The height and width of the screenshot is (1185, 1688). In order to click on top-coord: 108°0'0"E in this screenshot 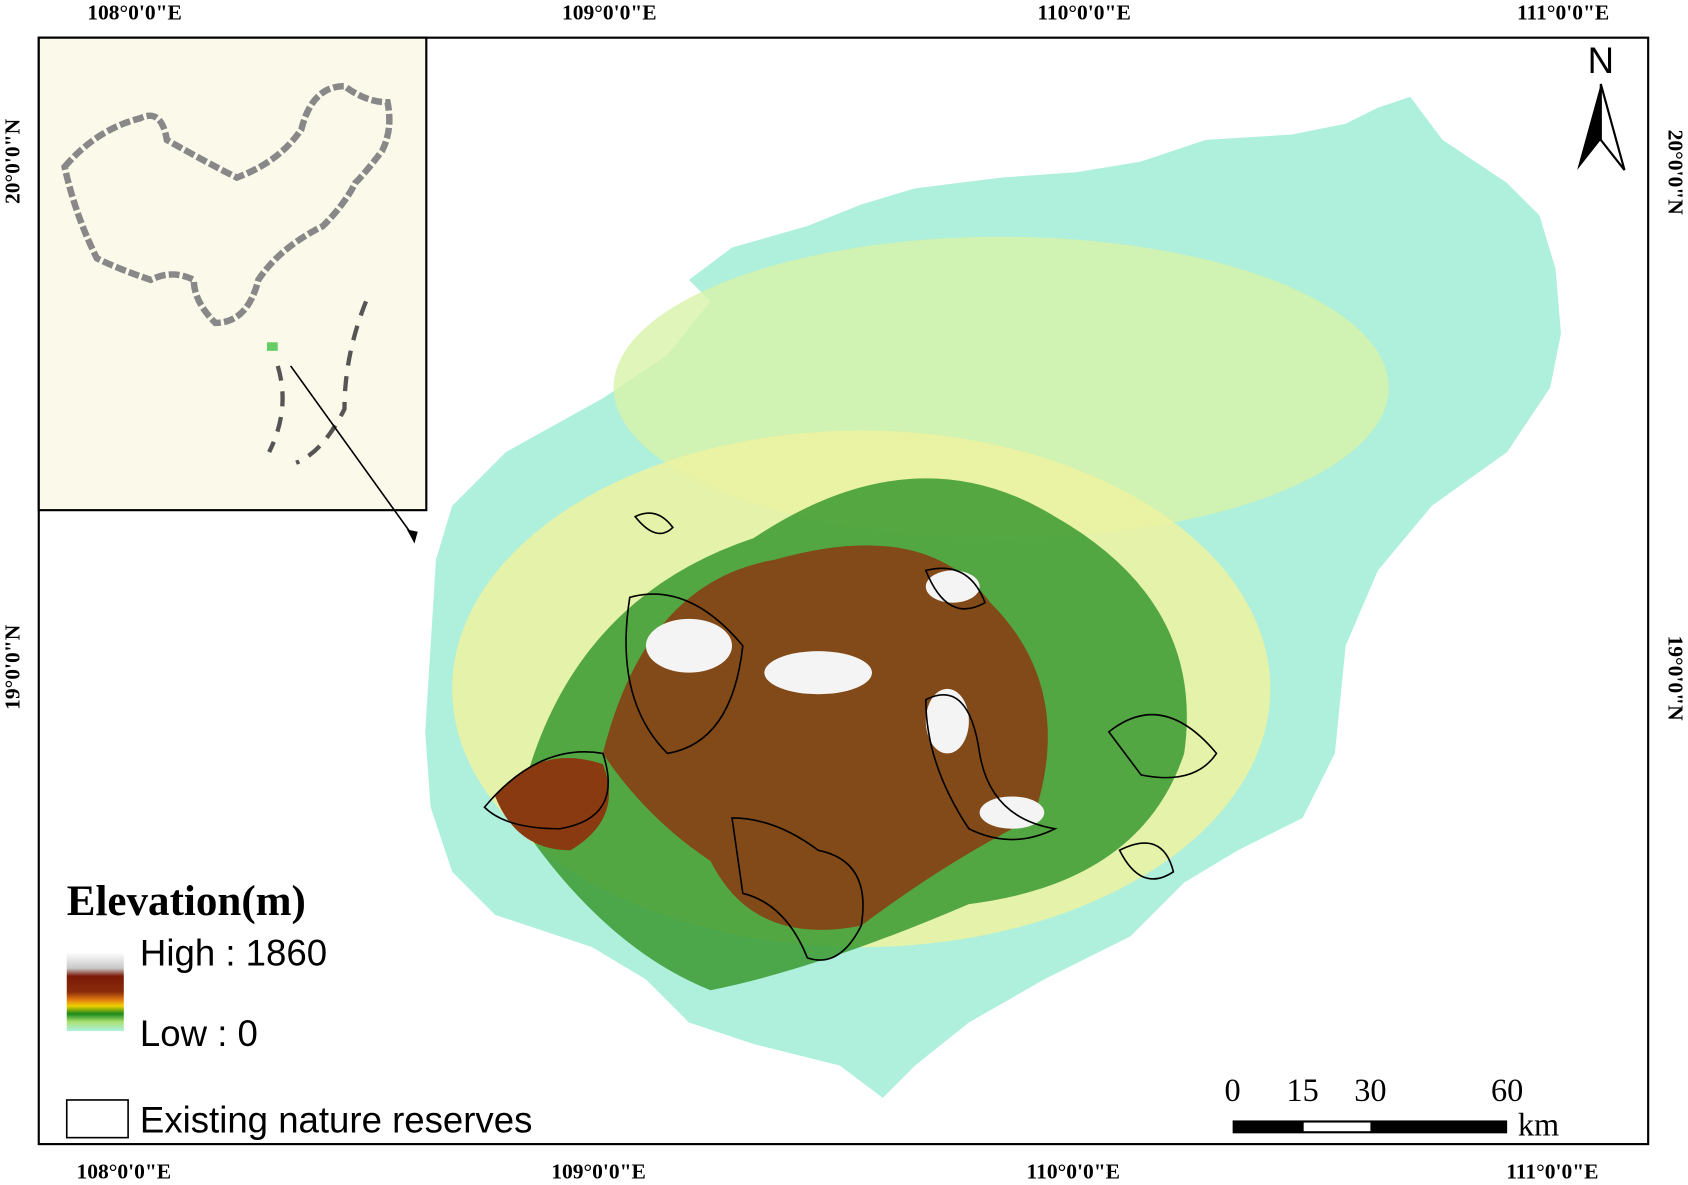, I will do `click(134, 12)`.